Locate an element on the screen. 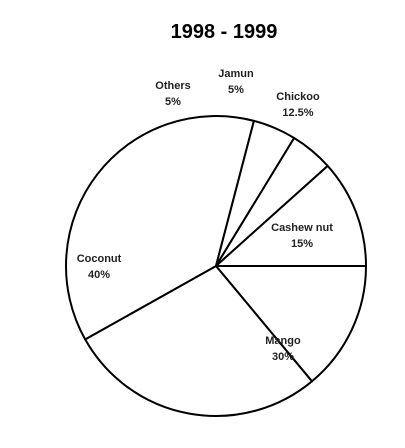 The width and height of the screenshot is (405, 448). slice-label-mango: Mango is located at coordinates (283, 341).